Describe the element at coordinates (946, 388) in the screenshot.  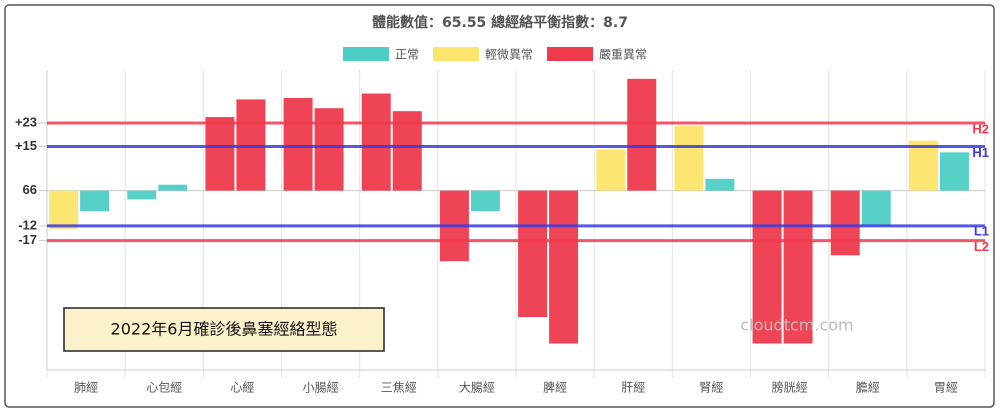
I see `x-tick-label: 胃經` at that location.